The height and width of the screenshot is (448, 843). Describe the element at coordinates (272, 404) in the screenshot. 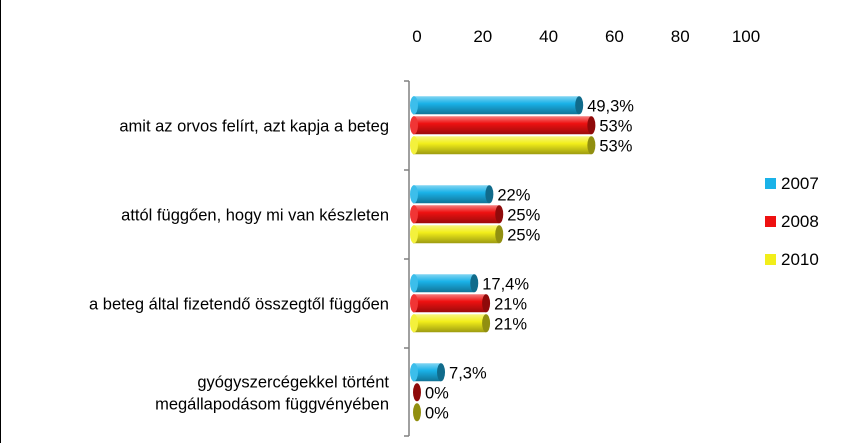

I see `category-label: megállapodásom függvényében` at that location.